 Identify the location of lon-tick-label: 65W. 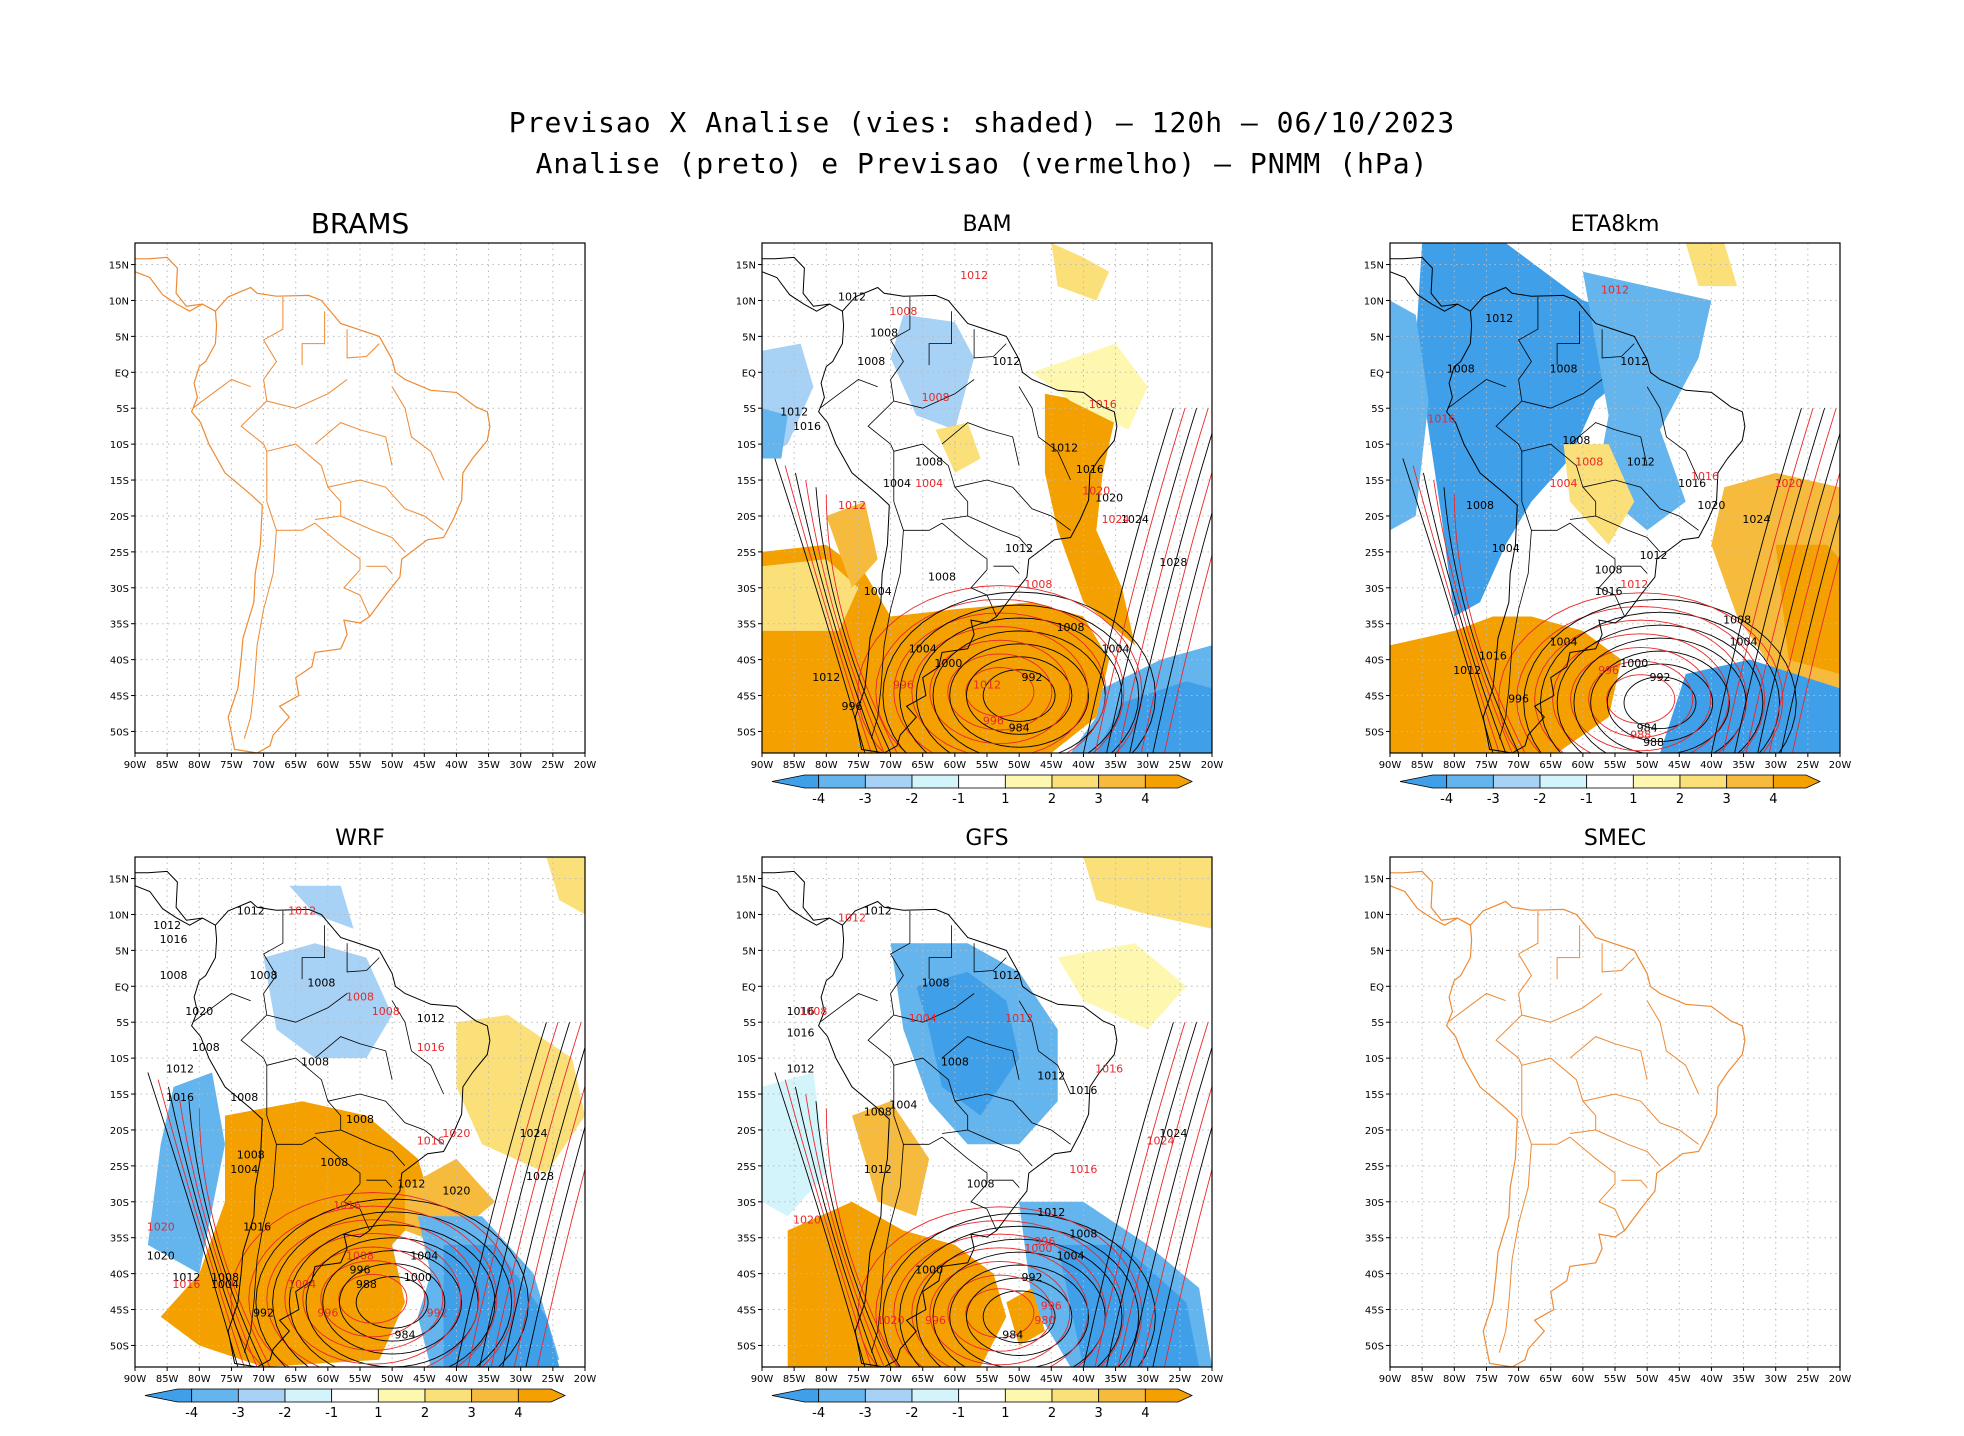
(1550, 765).